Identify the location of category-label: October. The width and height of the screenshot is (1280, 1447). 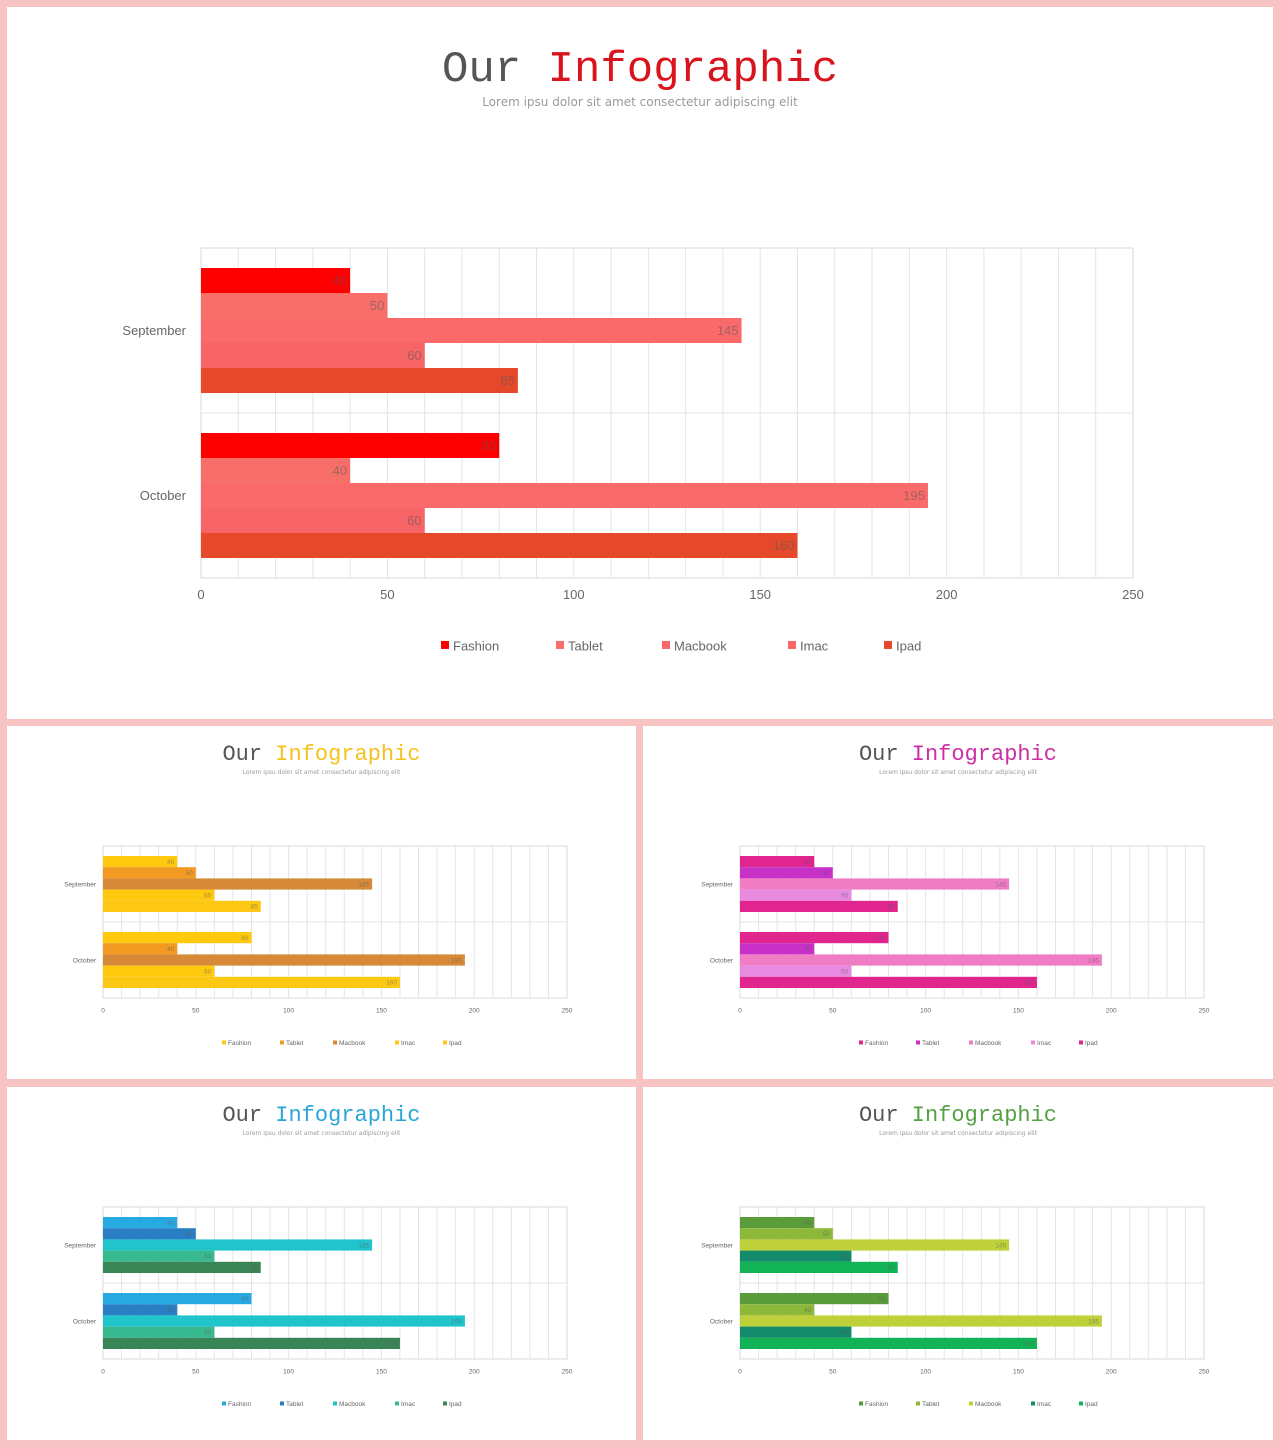
(85, 1321).